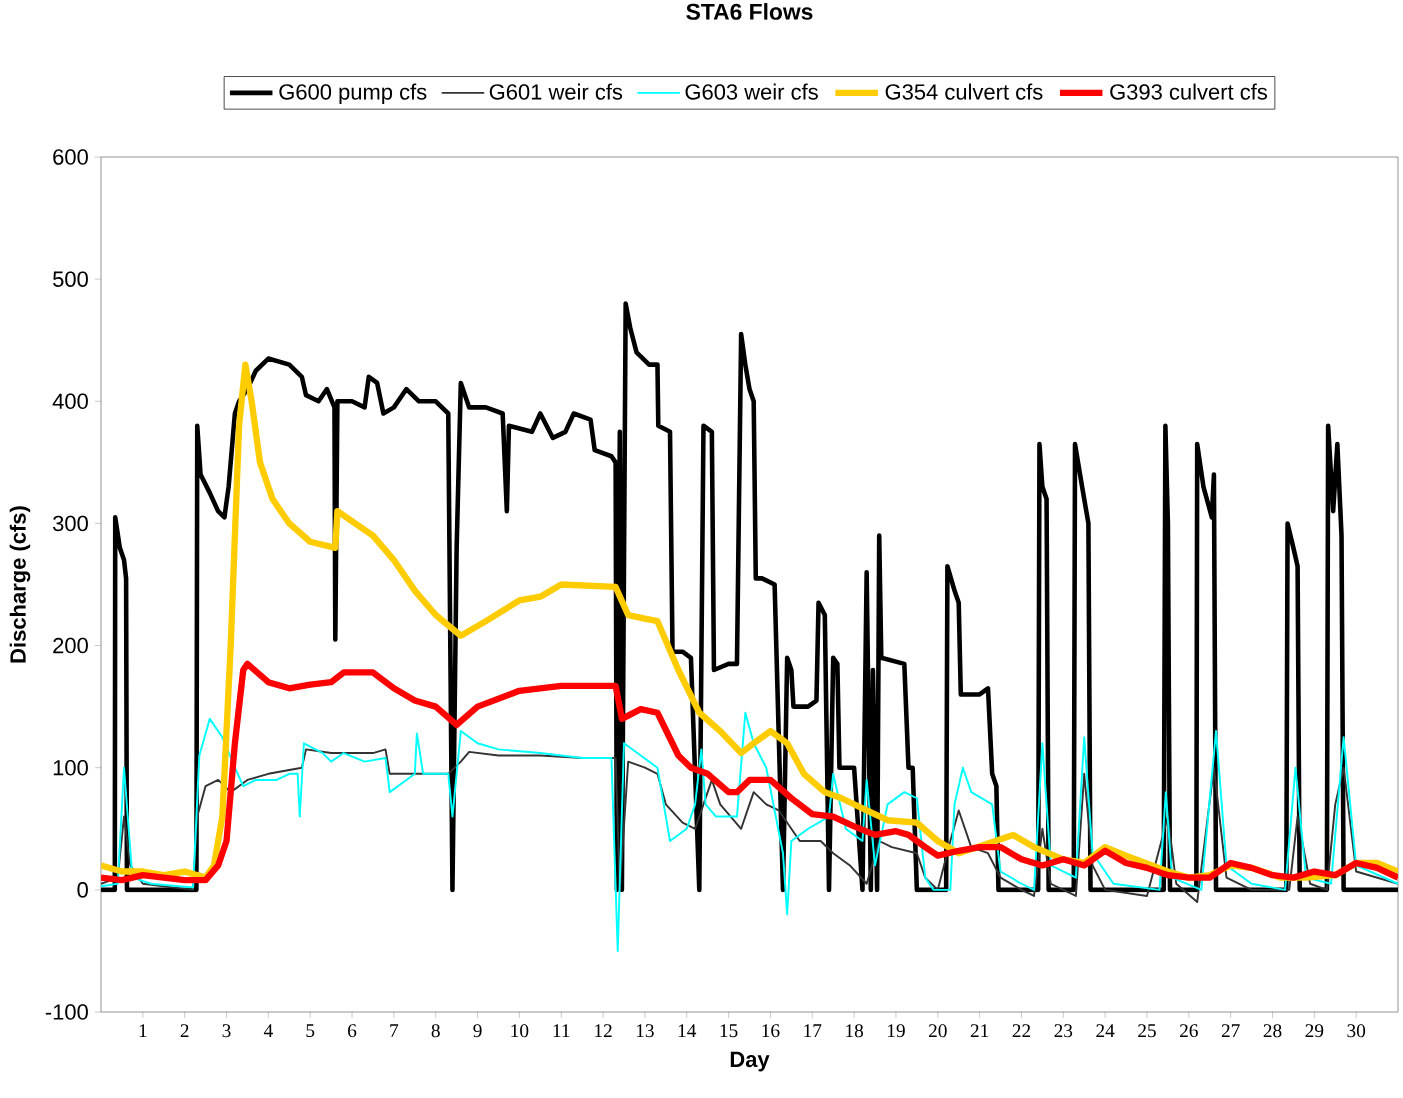  Describe the element at coordinates (310, 1031) in the screenshot. I see `x-tick-label: 5` at that location.